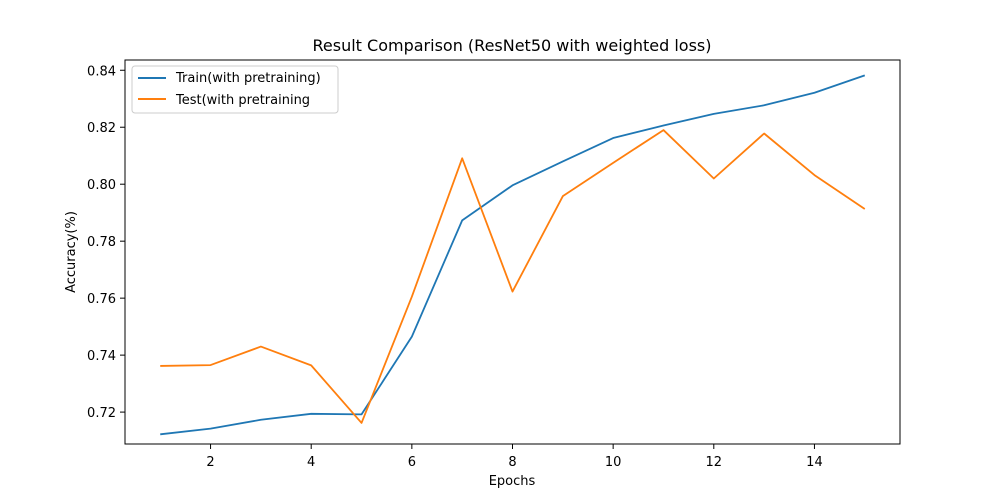 The height and width of the screenshot is (500, 1000). Describe the element at coordinates (101, 356) in the screenshot. I see `y-tick-label: 0.74` at that location.